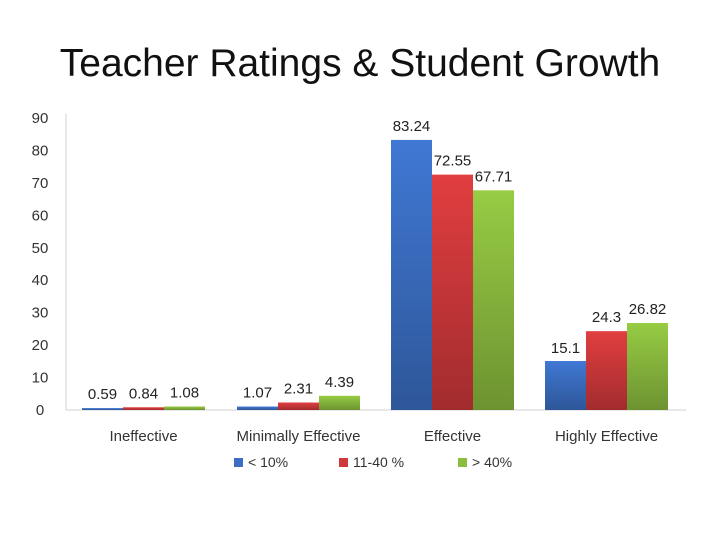  What do you see at coordinates (360, 63) in the screenshot?
I see `chart-title: Teacher Ratings & Student Growth` at bounding box center [360, 63].